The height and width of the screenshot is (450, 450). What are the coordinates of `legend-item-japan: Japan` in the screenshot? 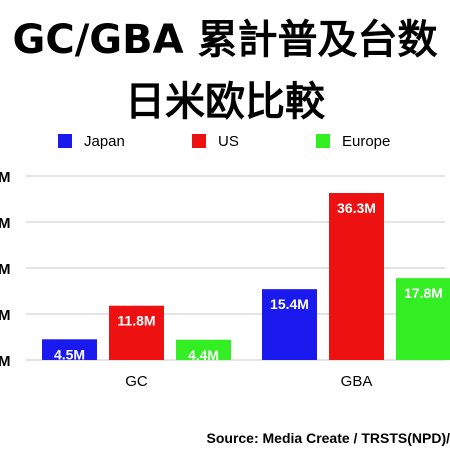 It's located at (91, 141).